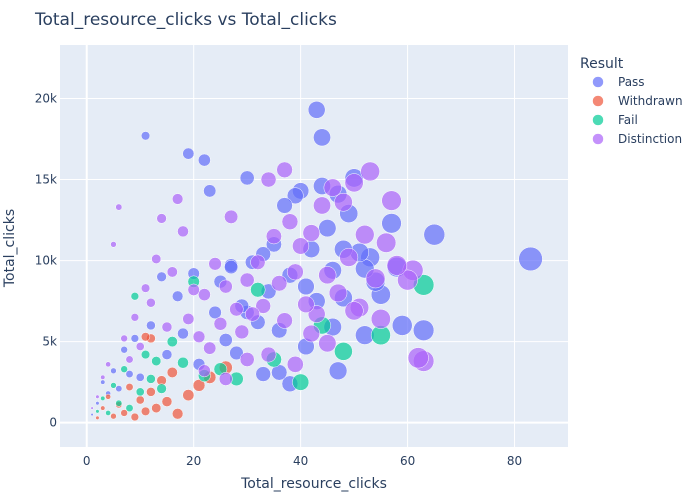  I want to click on legend-item-distinction: Distinction, so click(637, 139).